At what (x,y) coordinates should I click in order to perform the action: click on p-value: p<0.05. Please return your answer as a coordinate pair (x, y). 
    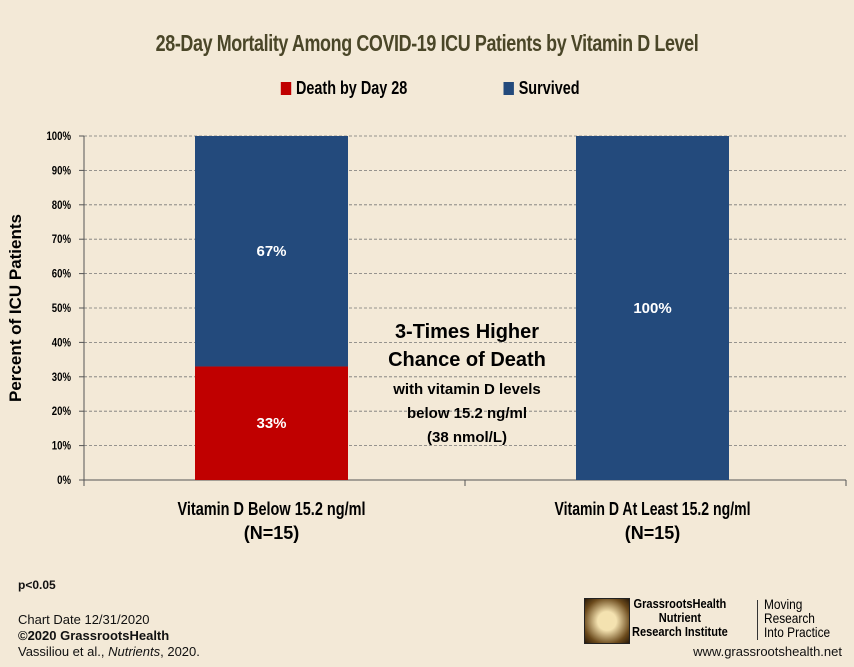
    Looking at the image, I should click on (37, 585).